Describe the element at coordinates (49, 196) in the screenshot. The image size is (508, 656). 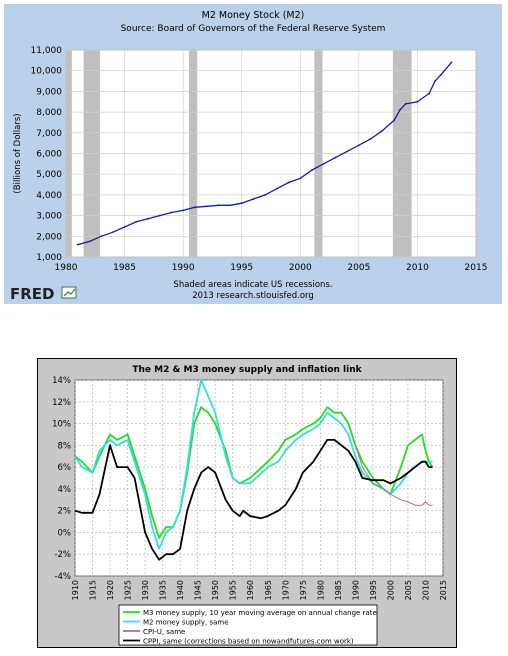
I see `y-tick-label: 4,000` at that location.